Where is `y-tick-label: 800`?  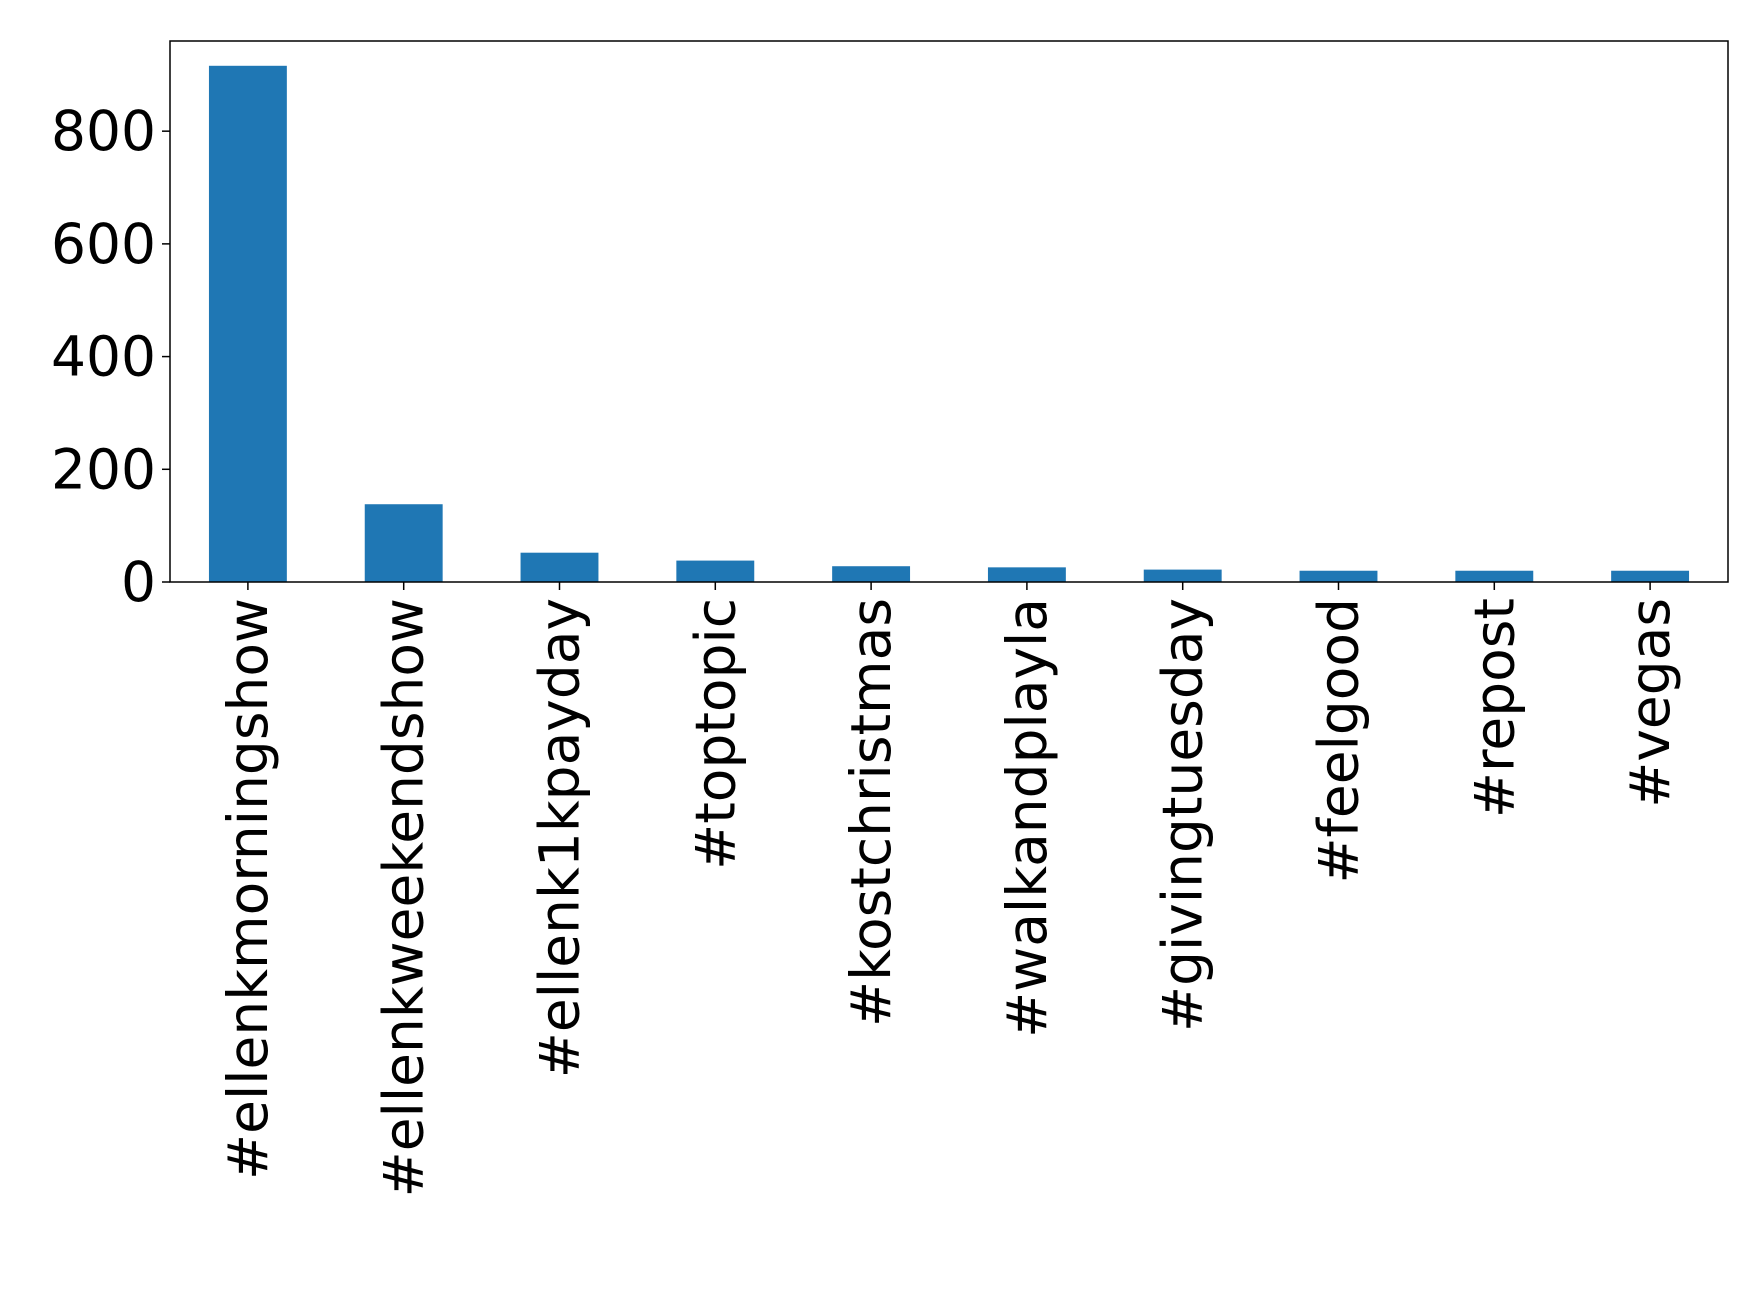 y-tick-label: 800 is located at coordinates (103, 131).